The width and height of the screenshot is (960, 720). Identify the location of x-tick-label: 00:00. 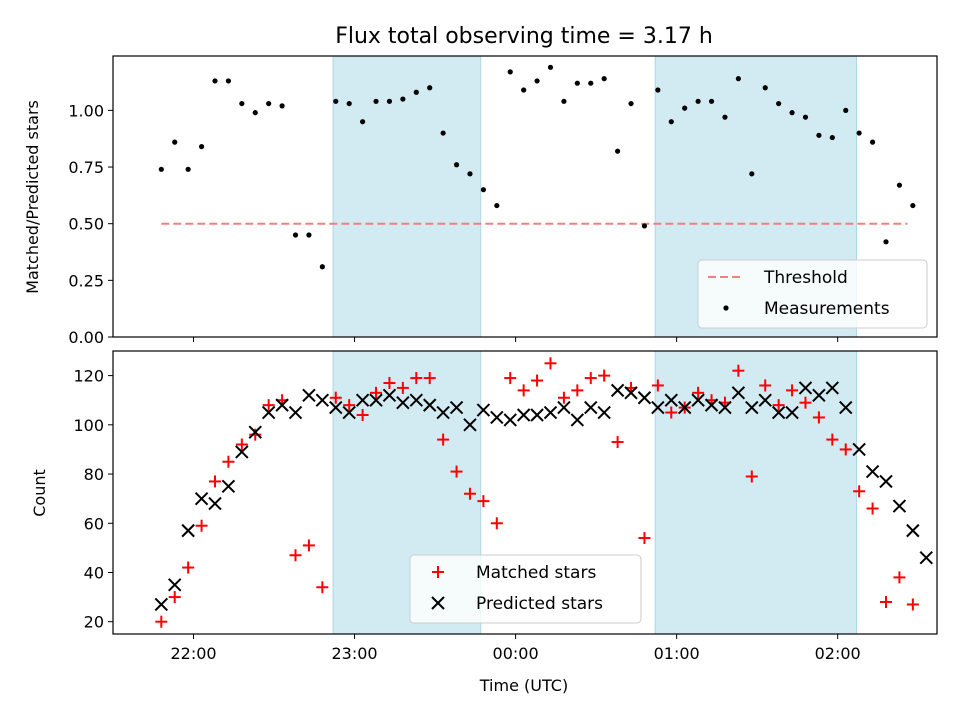
(516, 653).